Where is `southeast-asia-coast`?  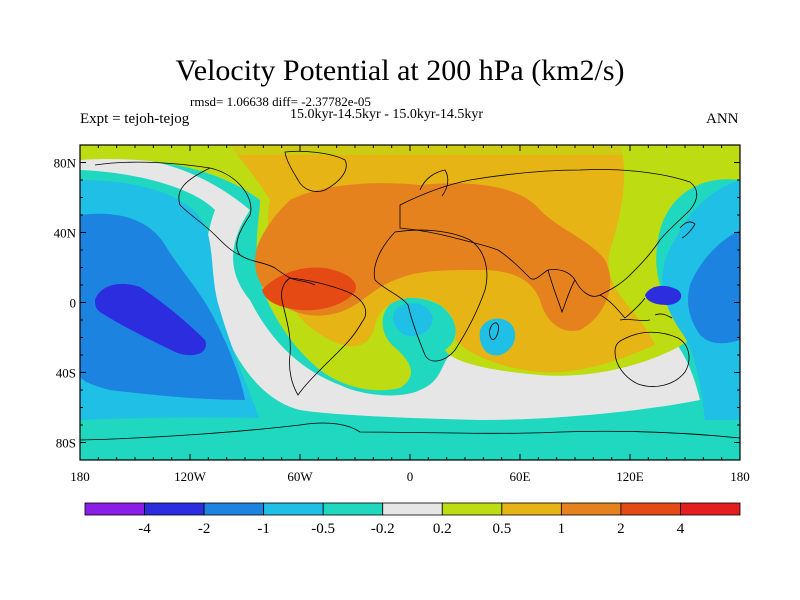
southeast-asia-coast is located at coordinates (622, 306).